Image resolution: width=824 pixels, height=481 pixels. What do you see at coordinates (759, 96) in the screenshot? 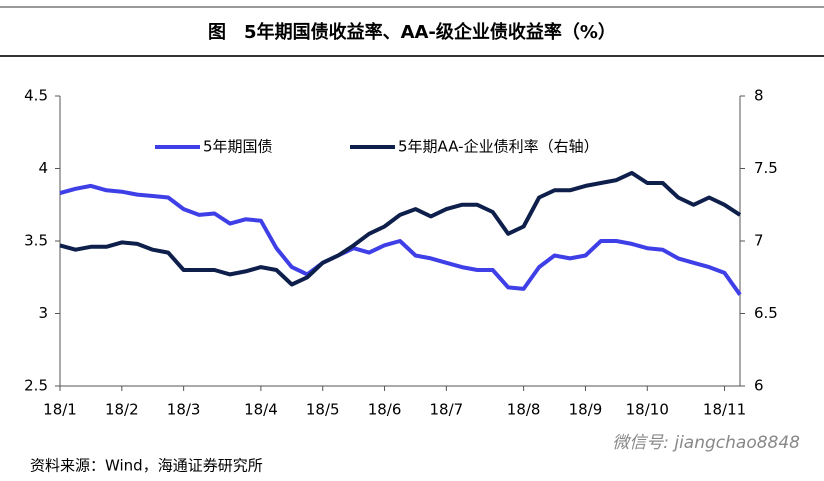
I see `y2-tick-label: 8` at bounding box center [759, 96].